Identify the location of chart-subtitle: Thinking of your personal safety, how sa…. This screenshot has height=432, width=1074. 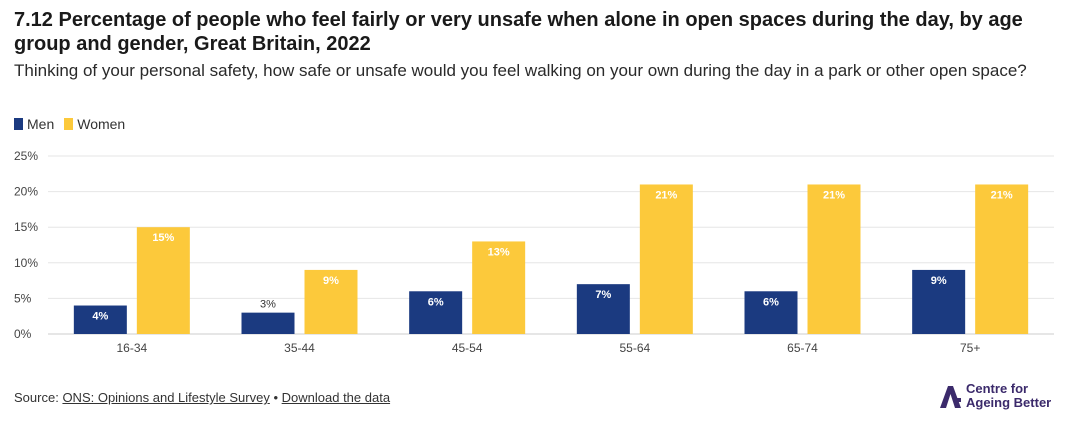
(520, 70).